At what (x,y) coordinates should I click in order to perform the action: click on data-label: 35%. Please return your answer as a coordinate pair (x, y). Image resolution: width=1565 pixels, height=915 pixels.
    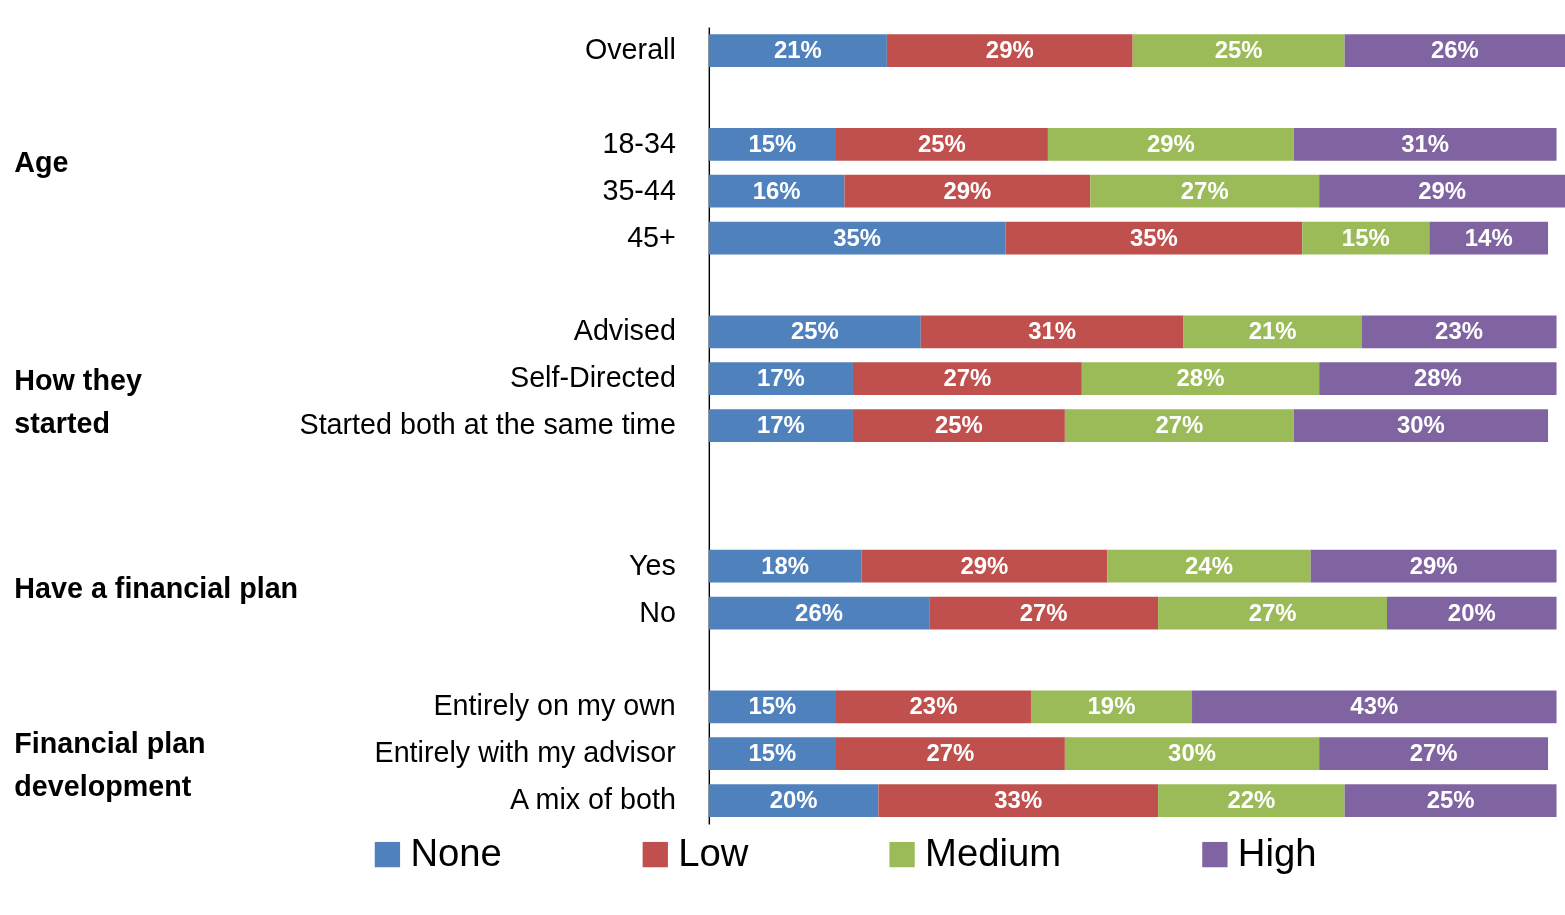
    Looking at the image, I should click on (1153, 237).